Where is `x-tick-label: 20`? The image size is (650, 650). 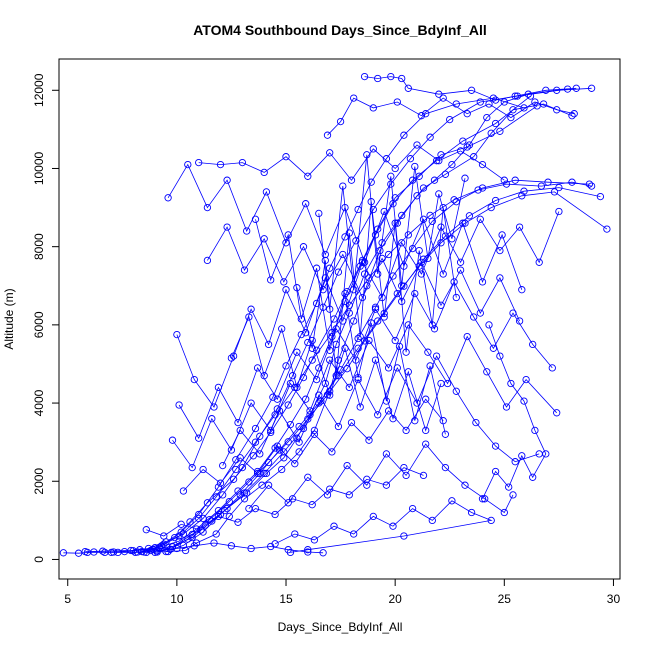
x-tick-label: 20 is located at coordinates (395, 599).